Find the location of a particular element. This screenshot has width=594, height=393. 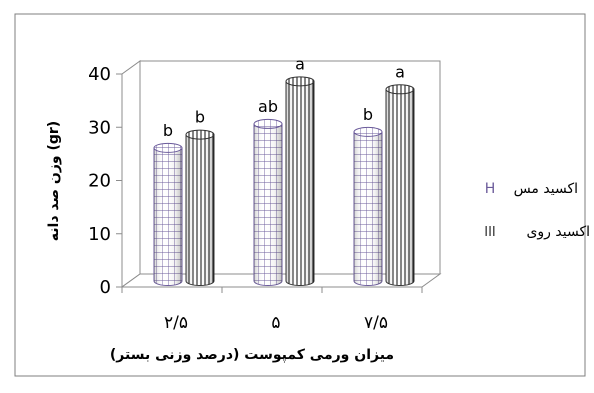

legend-item-zinc-oxide: III اکسید روی is located at coordinates (537, 232).